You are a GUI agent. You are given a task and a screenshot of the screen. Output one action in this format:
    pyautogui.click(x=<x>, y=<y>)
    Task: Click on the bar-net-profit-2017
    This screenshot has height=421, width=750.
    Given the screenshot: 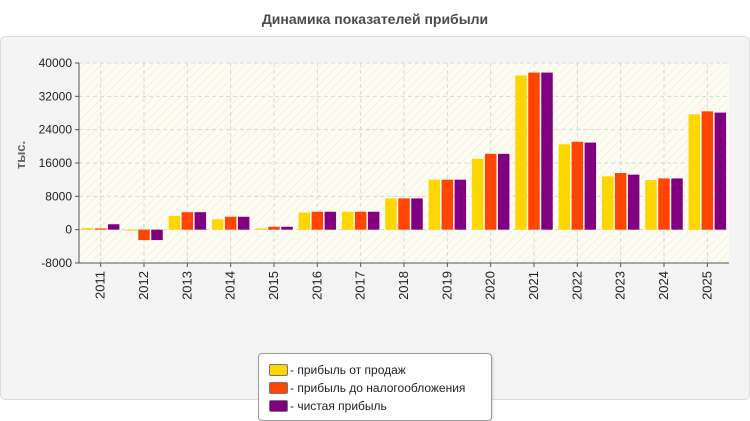 What is the action you would take?
    pyautogui.click(x=373, y=220)
    